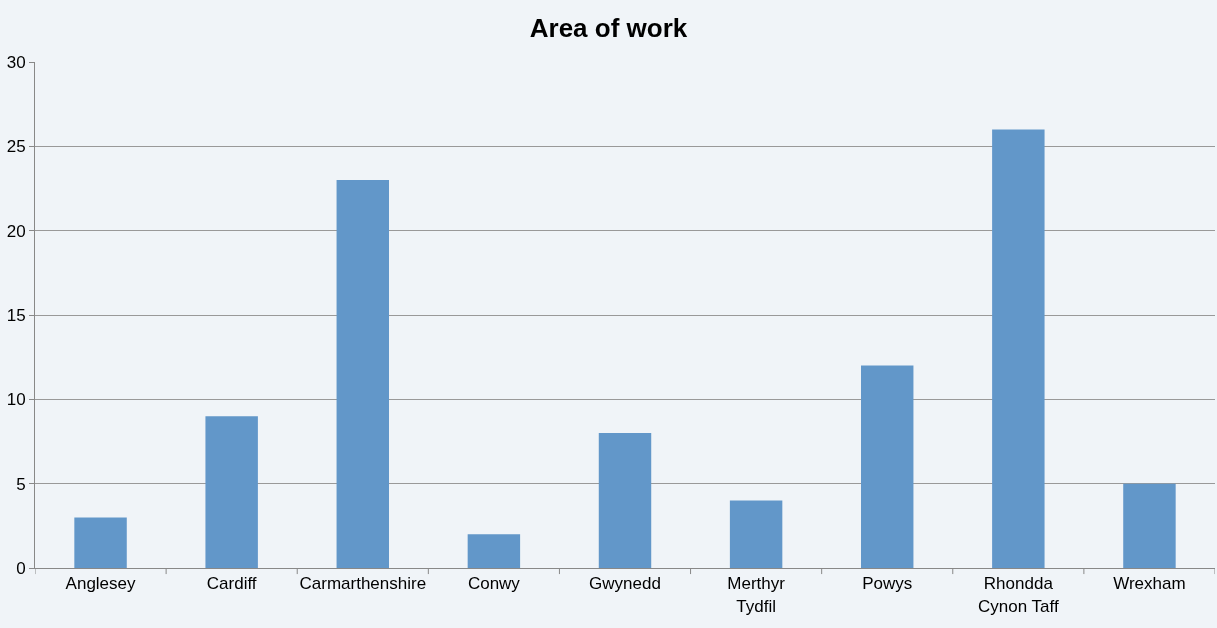  What do you see at coordinates (16, 231) in the screenshot?
I see `y-tick-label: 20` at bounding box center [16, 231].